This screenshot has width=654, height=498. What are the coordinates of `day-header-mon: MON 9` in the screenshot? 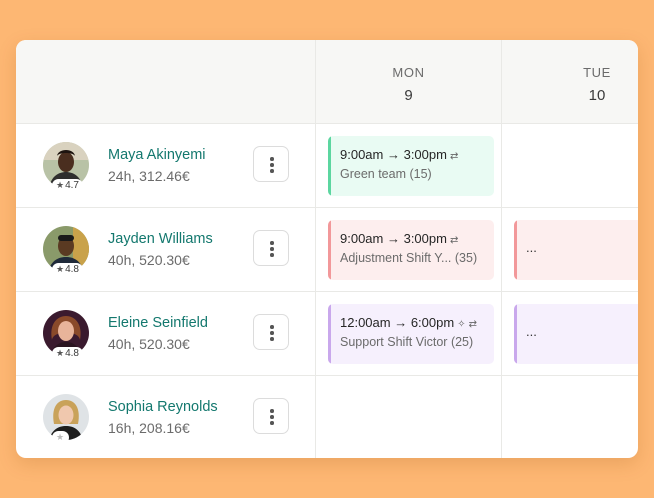 It's located at (408, 81).